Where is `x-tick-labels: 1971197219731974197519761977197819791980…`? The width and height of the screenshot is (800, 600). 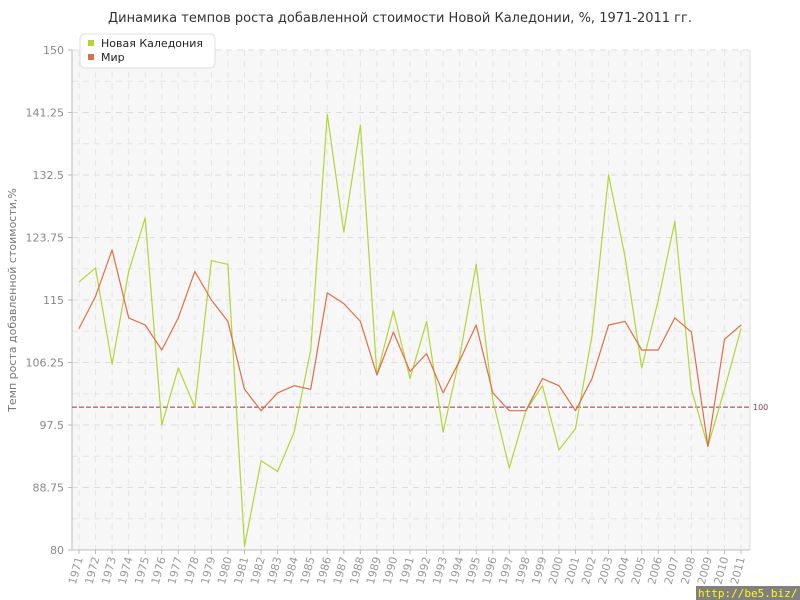 x-tick-labels: 1971197219731974197519761977197819791980… is located at coordinates (407, 568).